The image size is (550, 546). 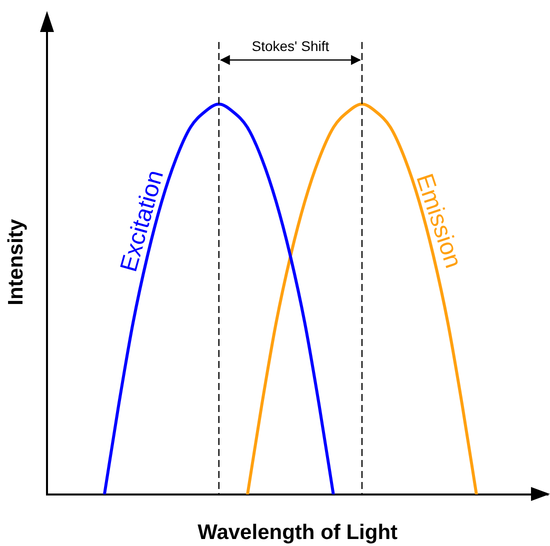 What do you see at coordinates (16, 262) in the screenshot?
I see `y-axis-title: Intensity` at bounding box center [16, 262].